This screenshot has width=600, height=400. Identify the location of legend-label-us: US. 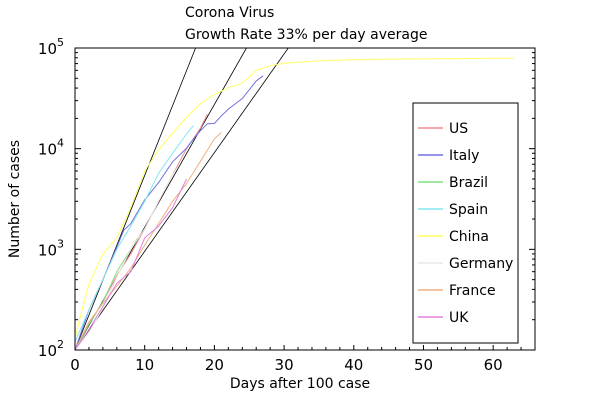
(458, 129).